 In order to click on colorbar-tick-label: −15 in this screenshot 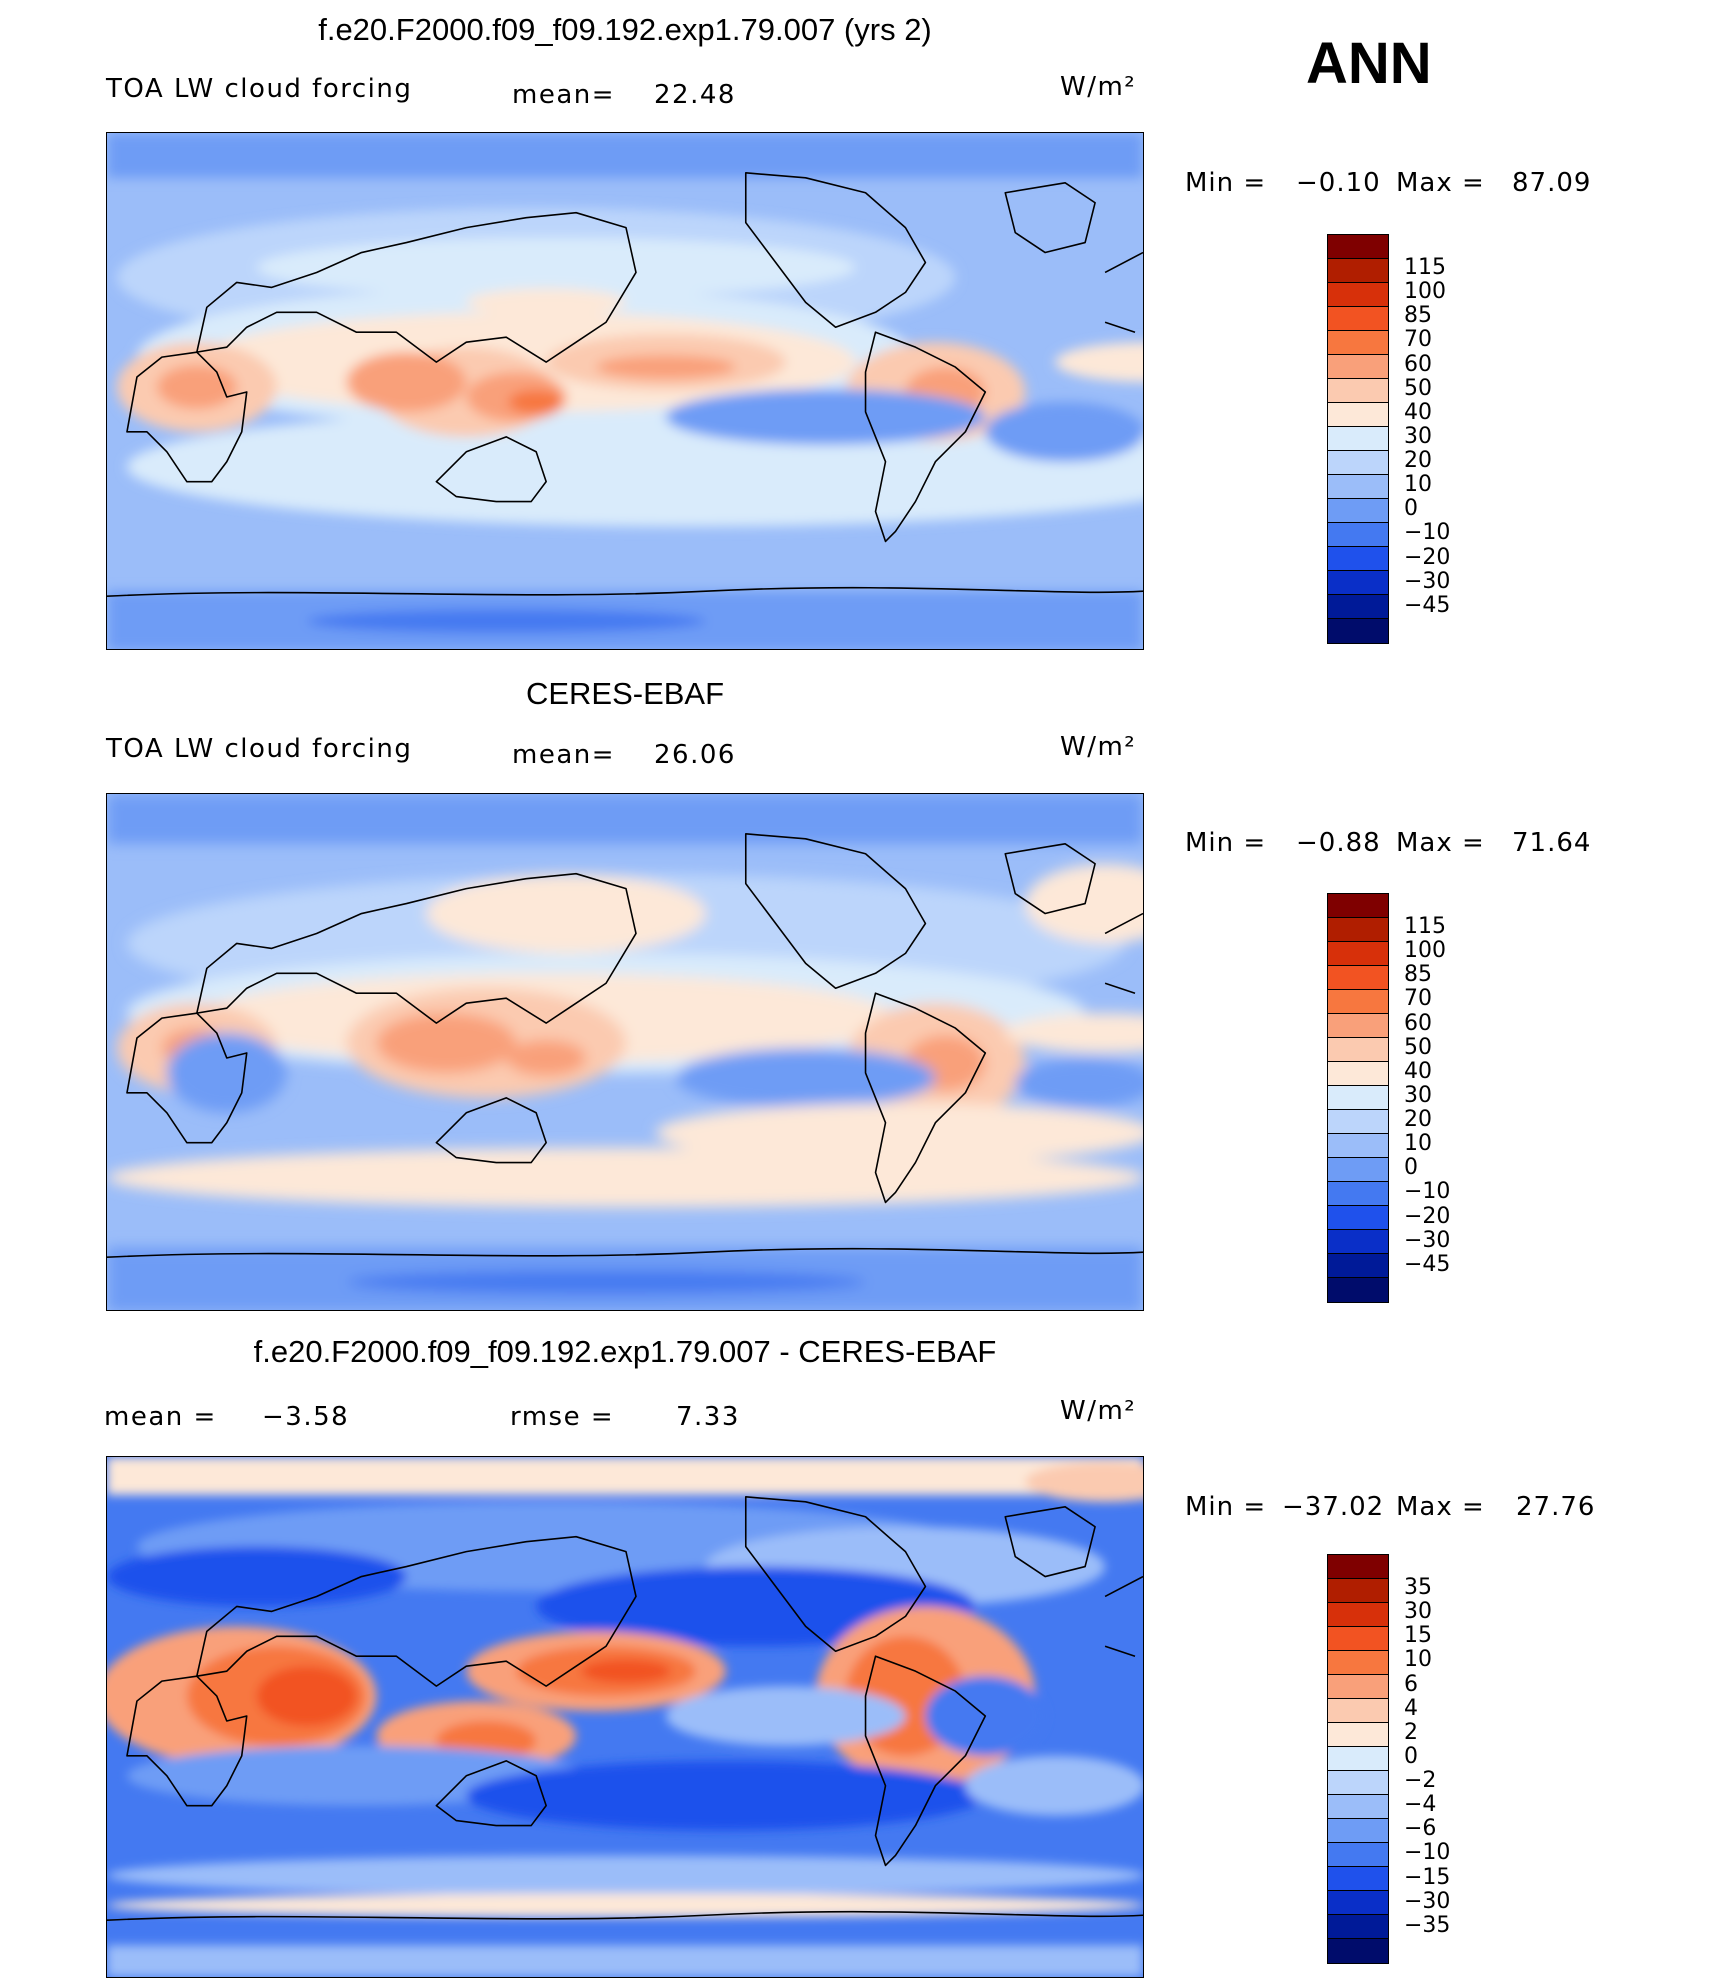, I will do `click(1427, 1877)`.